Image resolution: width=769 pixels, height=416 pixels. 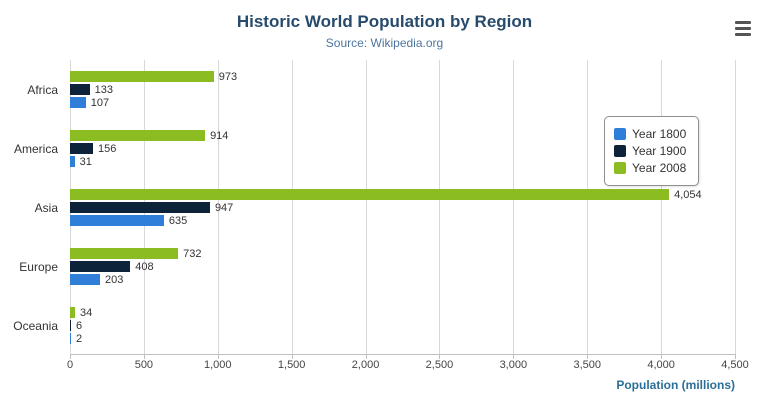 What do you see at coordinates (659, 168) in the screenshot?
I see `legend-label: Year 2008` at bounding box center [659, 168].